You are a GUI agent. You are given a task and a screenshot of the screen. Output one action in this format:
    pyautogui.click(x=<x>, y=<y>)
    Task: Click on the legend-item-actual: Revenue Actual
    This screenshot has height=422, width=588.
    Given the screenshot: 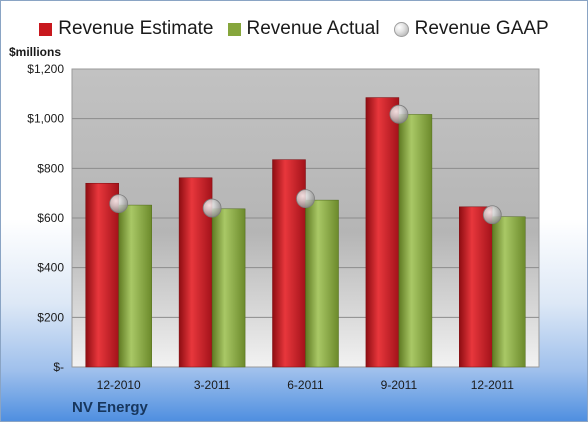 What is the action you would take?
    pyautogui.click(x=303, y=29)
    